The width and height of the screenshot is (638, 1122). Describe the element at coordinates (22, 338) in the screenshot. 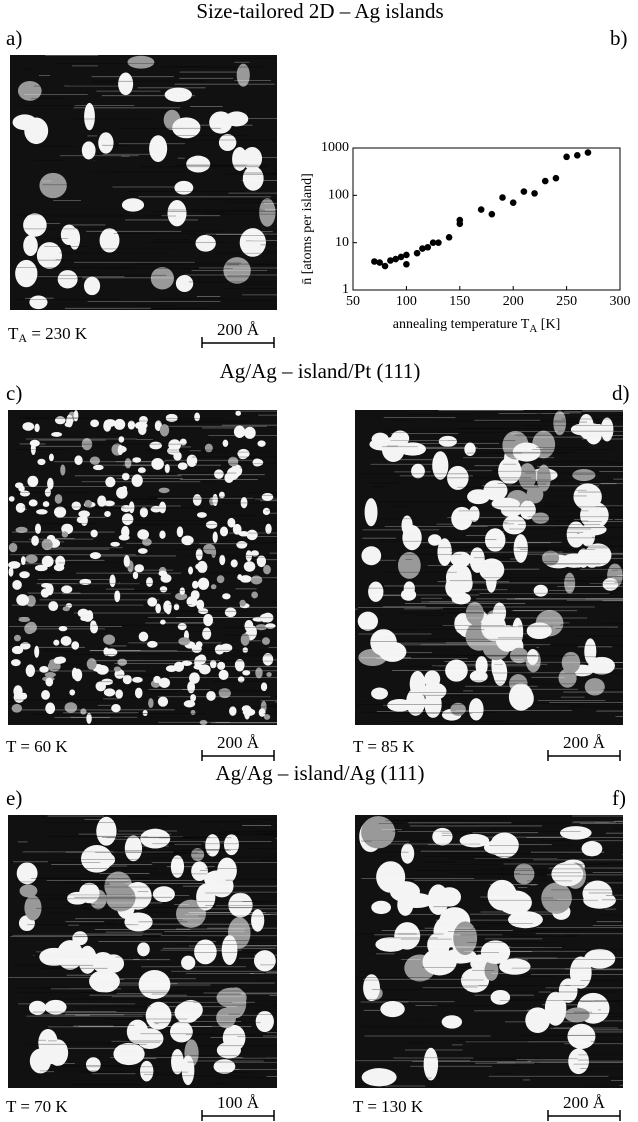

I see `caption-part: A` at that location.